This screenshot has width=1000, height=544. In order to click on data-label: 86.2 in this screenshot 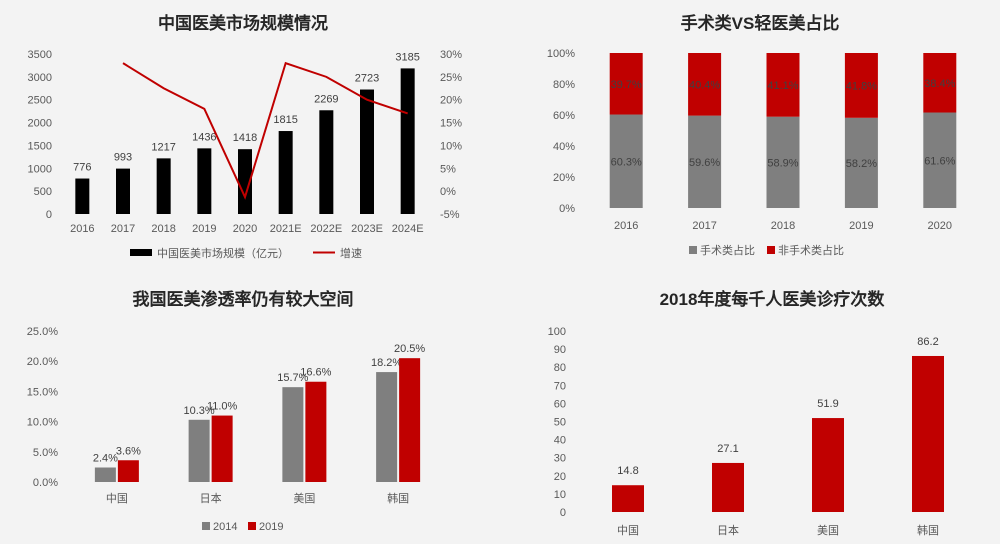, I will do `click(927, 342)`.